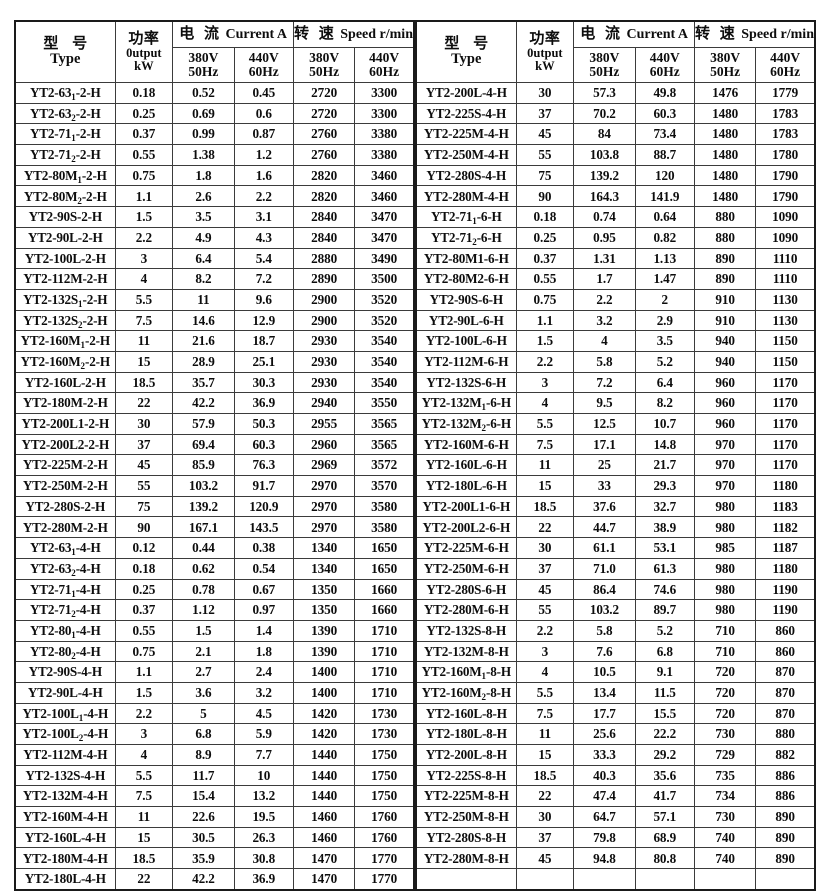  I want to click on table-row: YT2-200L1-6-H 18.5 37.6 32.7 980 1183, so click(615, 506).